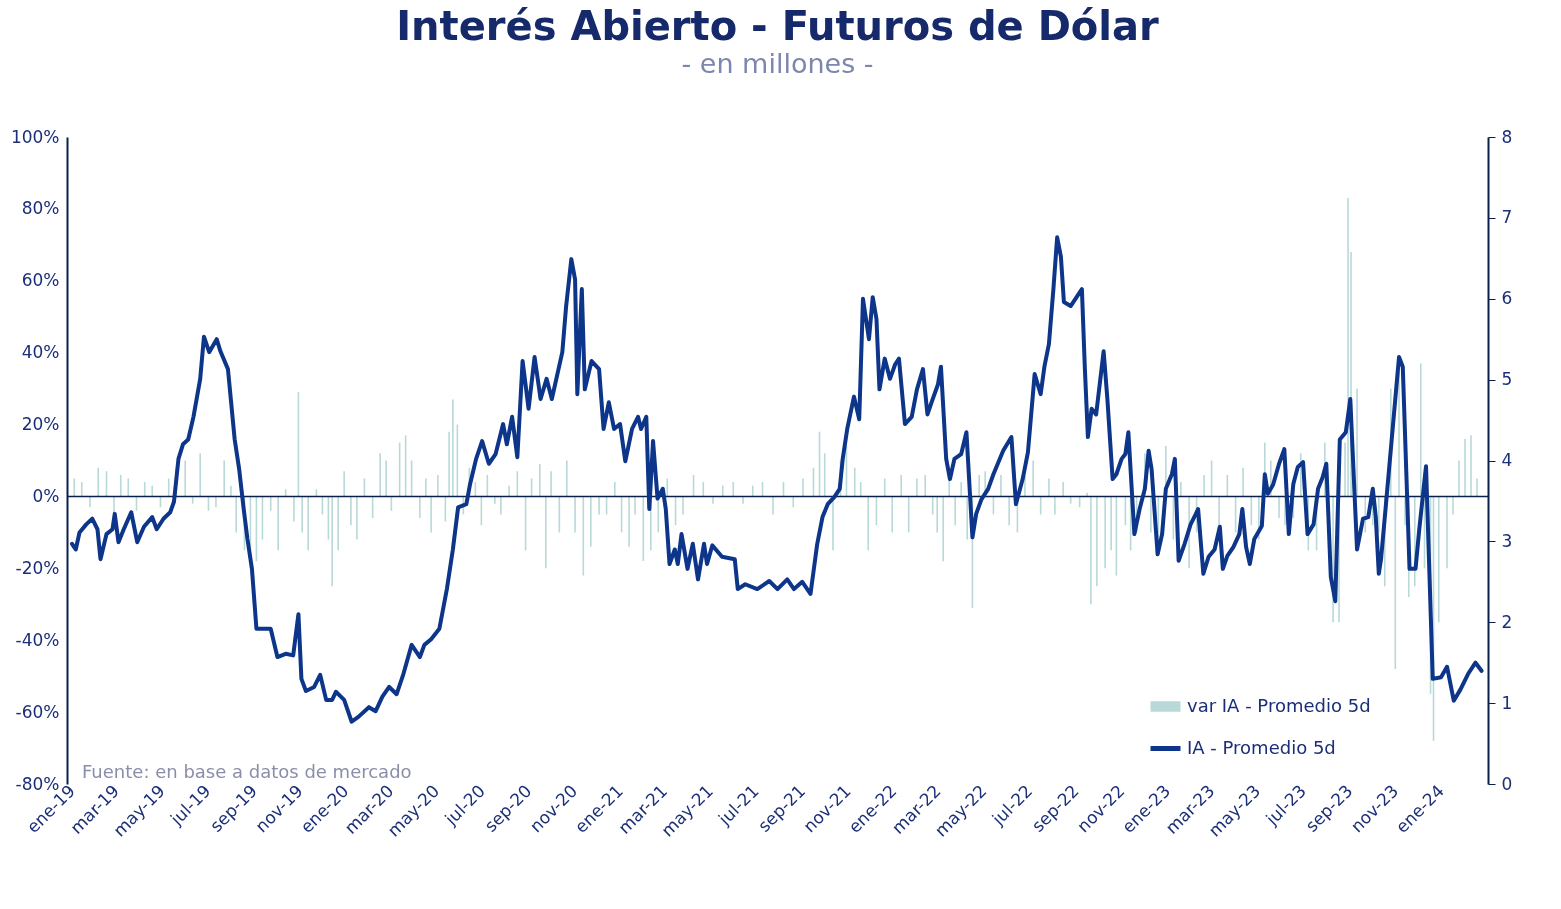 This screenshot has height=909, width=1561. What do you see at coordinates (1507, 621) in the screenshot?
I see `y2-tick-label: 2` at bounding box center [1507, 621].